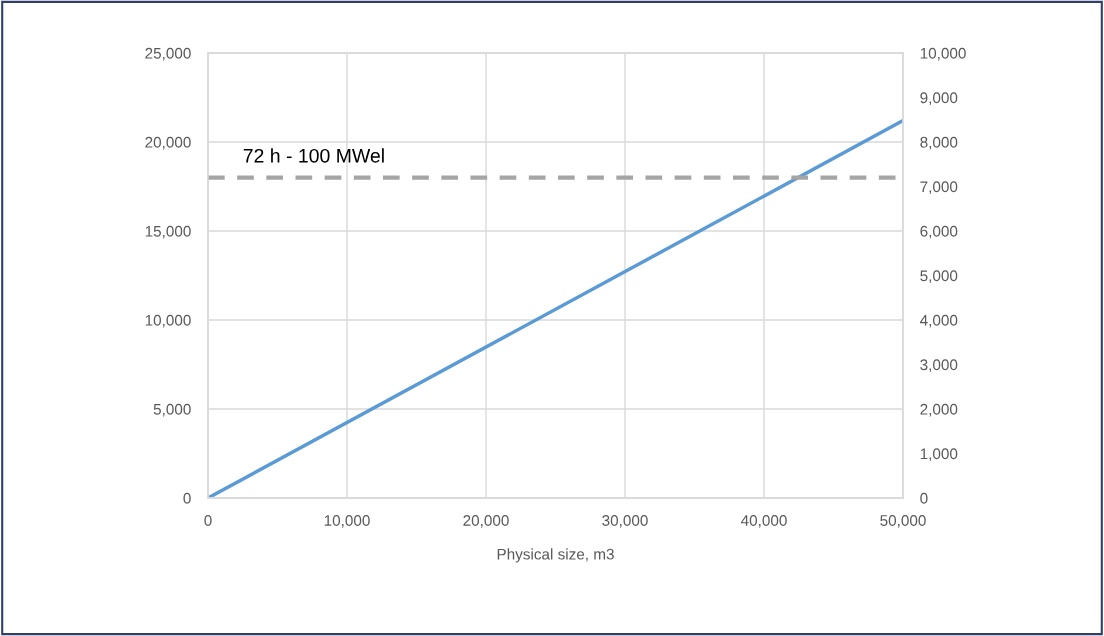  I want to click on y2-tick-label: 6,000, so click(939, 232).